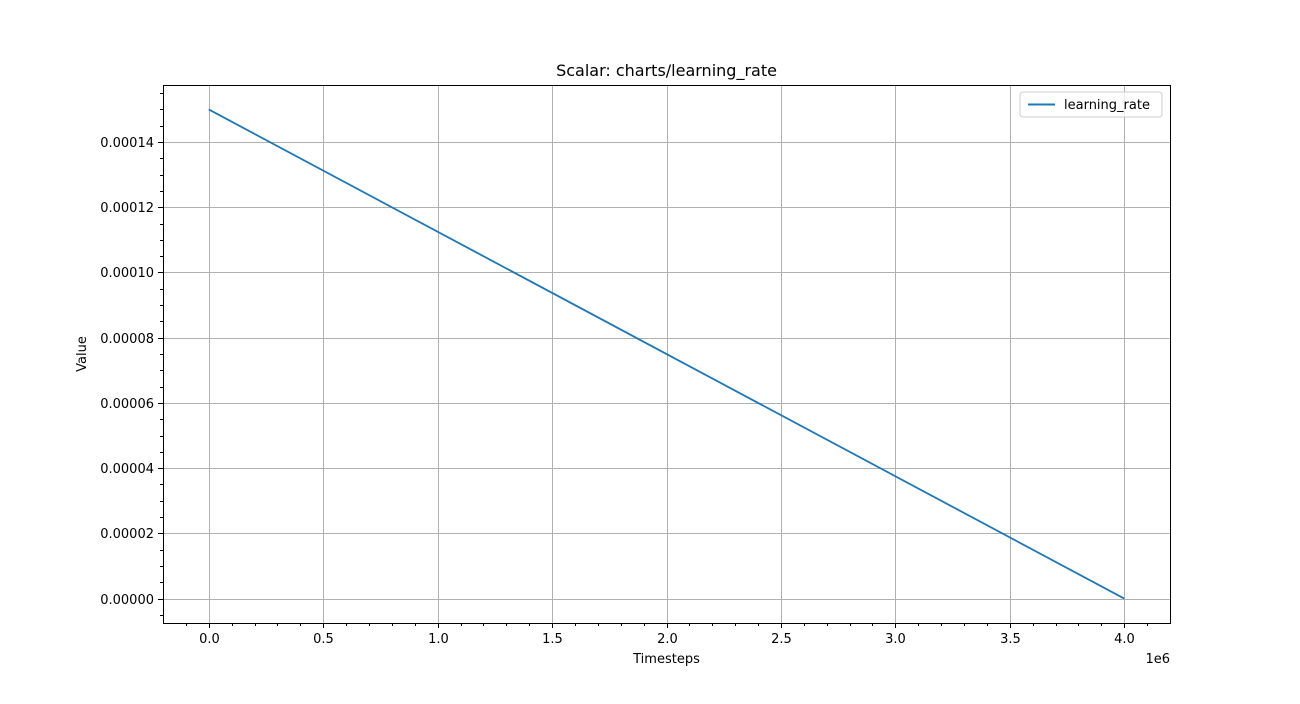 The image size is (1300, 704). What do you see at coordinates (552, 639) in the screenshot?
I see `x-tick-label: 1.5` at bounding box center [552, 639].